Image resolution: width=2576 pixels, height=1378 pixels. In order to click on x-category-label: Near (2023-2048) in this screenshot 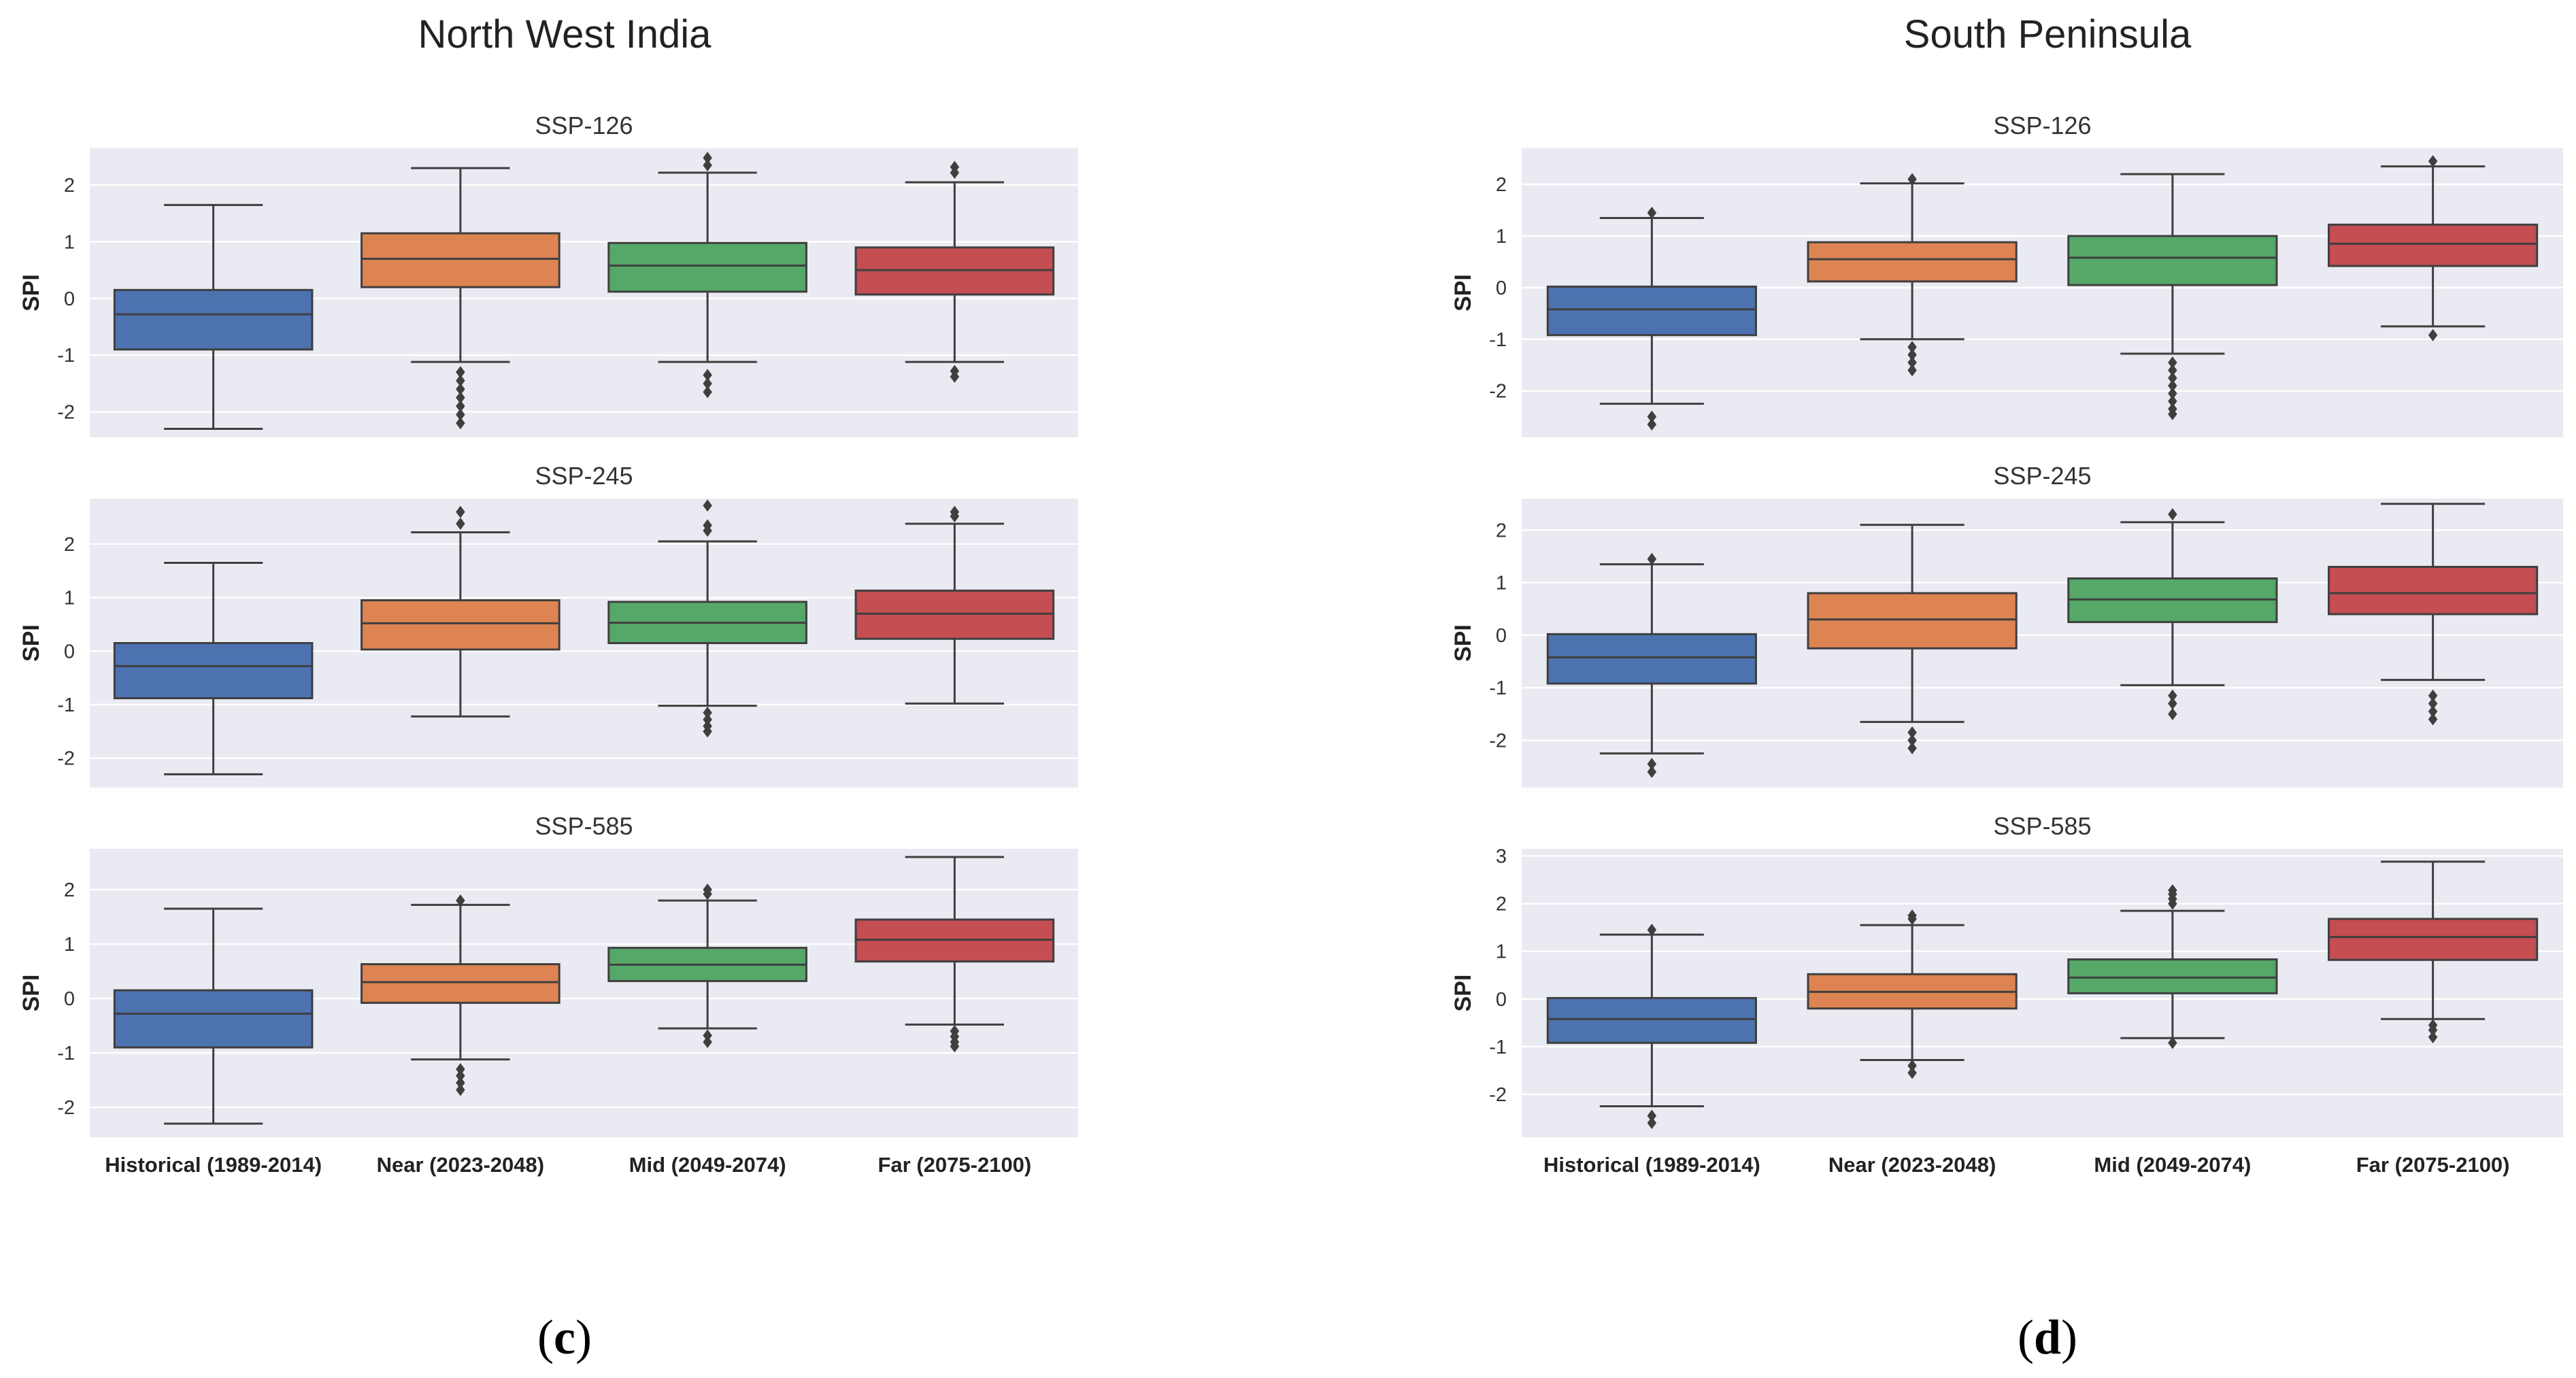, I will do `click(460, 1165)`.